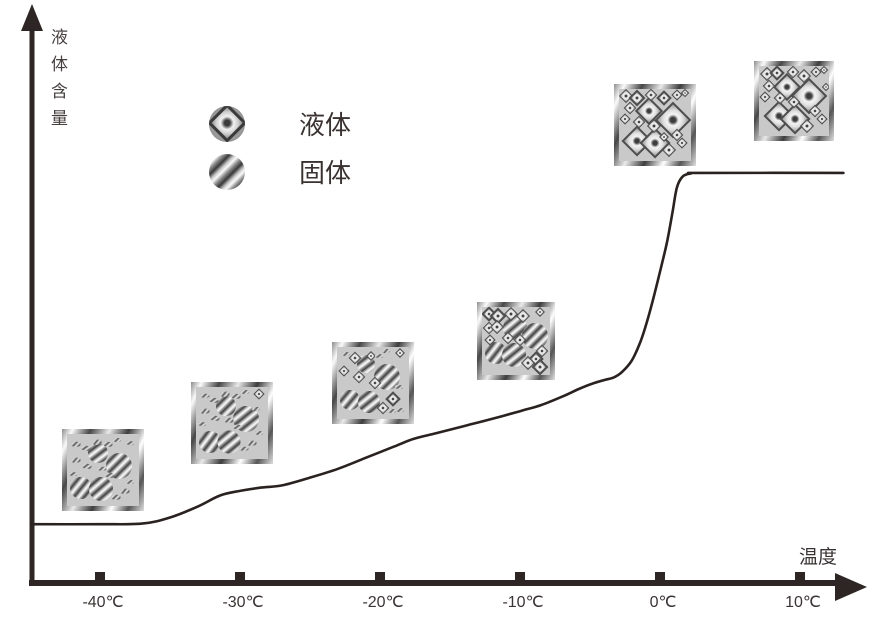 This screenshot has width=882, height=622. I want to click on micrograph--20℃, so click(373, 383).